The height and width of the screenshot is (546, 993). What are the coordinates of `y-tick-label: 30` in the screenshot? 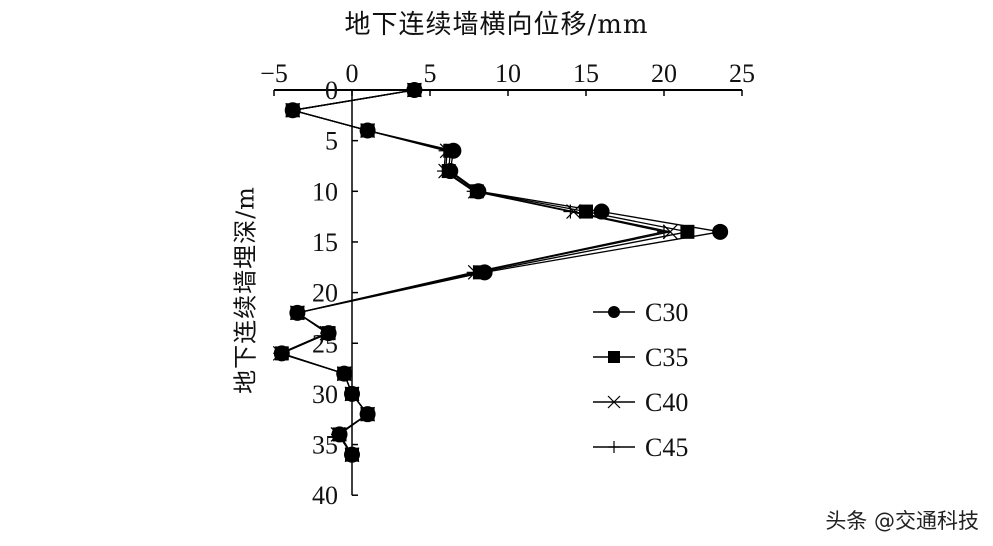 It's located at (325, 394).